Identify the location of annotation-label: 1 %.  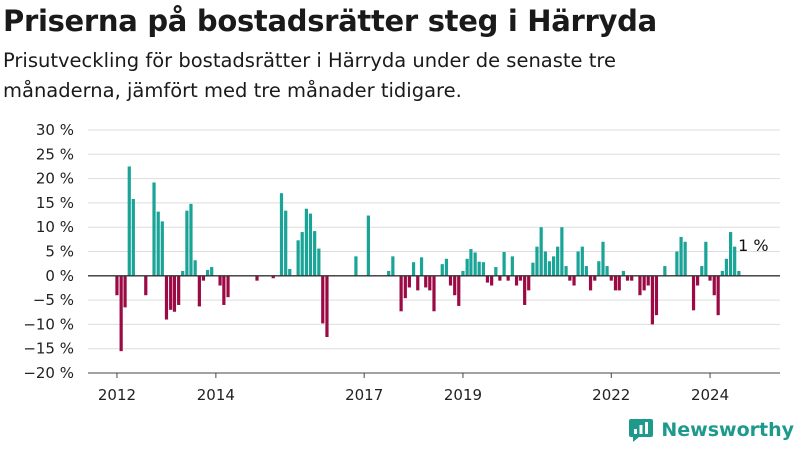
(753, 245).